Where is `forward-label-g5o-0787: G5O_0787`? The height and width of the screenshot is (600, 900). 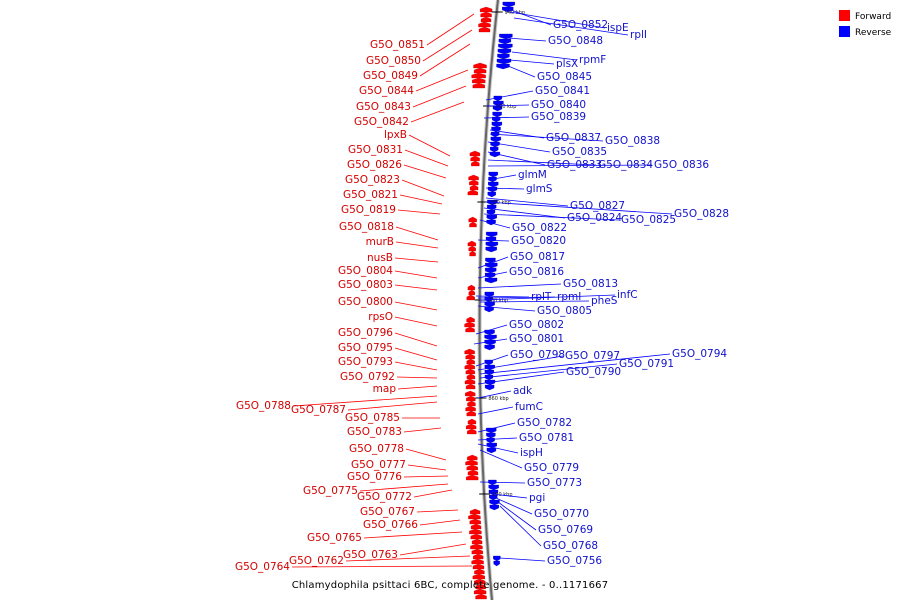 forward-label-g5o-0787: G5O_0787 is located at coordinates (318, 410).